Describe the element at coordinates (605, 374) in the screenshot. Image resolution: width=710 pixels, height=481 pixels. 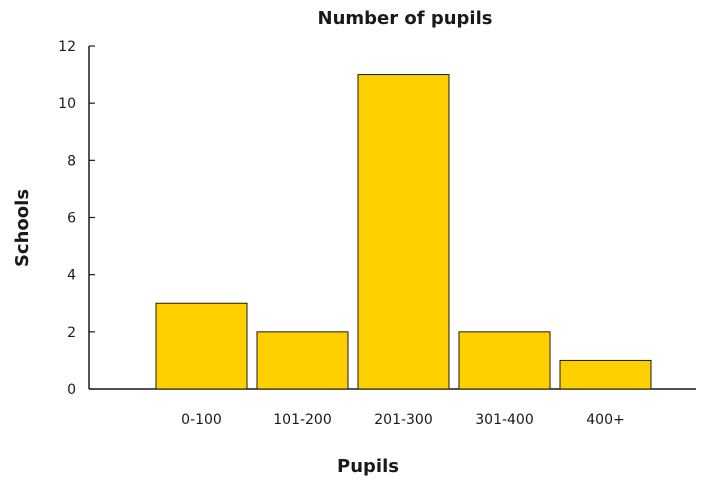
I see `bar-400+` at that location.